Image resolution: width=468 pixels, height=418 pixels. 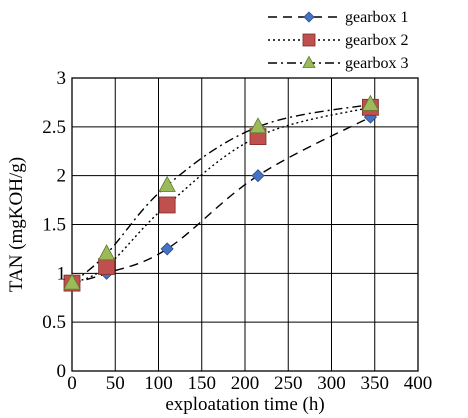 What do you see at coordinates (16, 224) in the screenshot?
I see `y-axis-title: TAN (mgKOH/g)` at bounding box center [16, 224].